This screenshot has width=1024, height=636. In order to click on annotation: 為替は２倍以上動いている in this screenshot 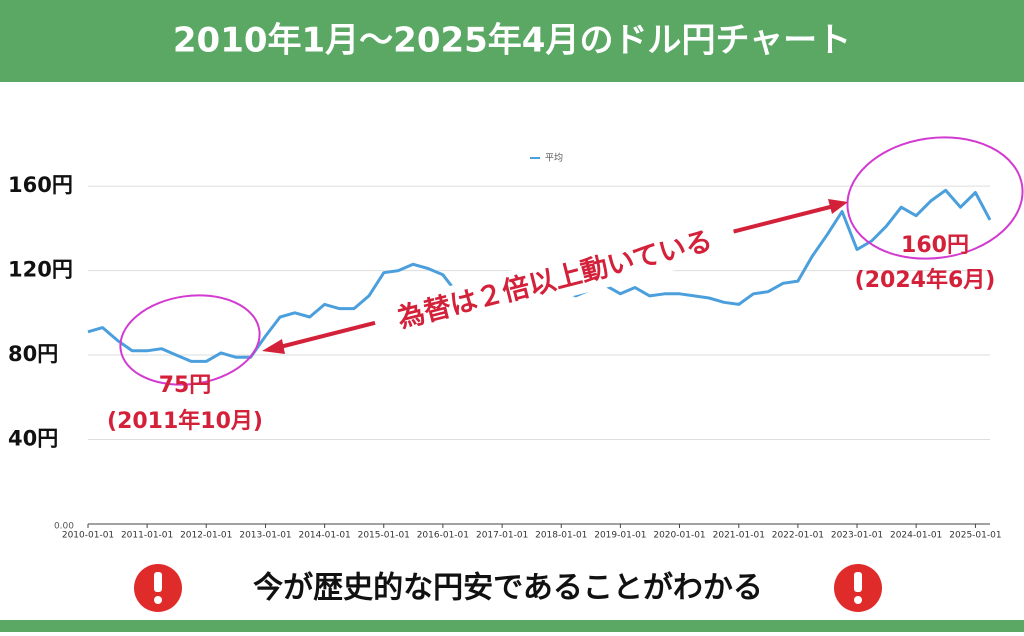, I will do `click(554, 279)`.